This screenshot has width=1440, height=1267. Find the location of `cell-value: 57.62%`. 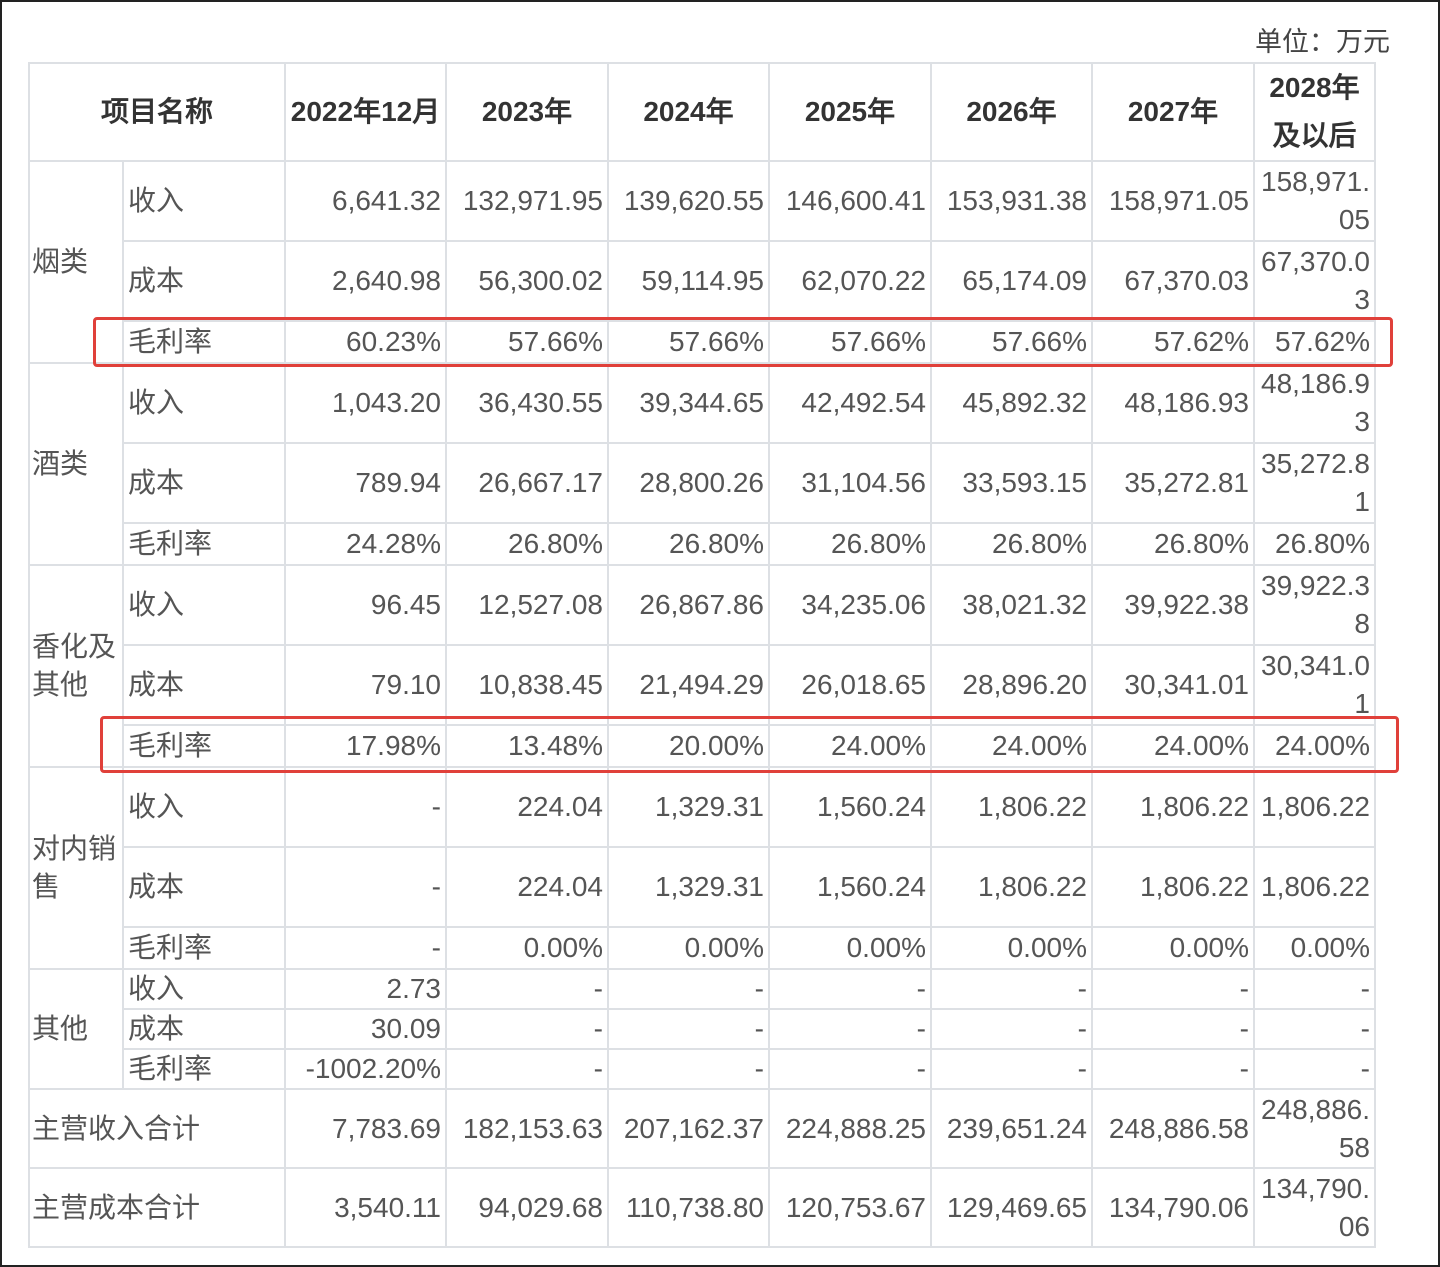

cell-value: 57.62% is located at coordinates (1173, 342).